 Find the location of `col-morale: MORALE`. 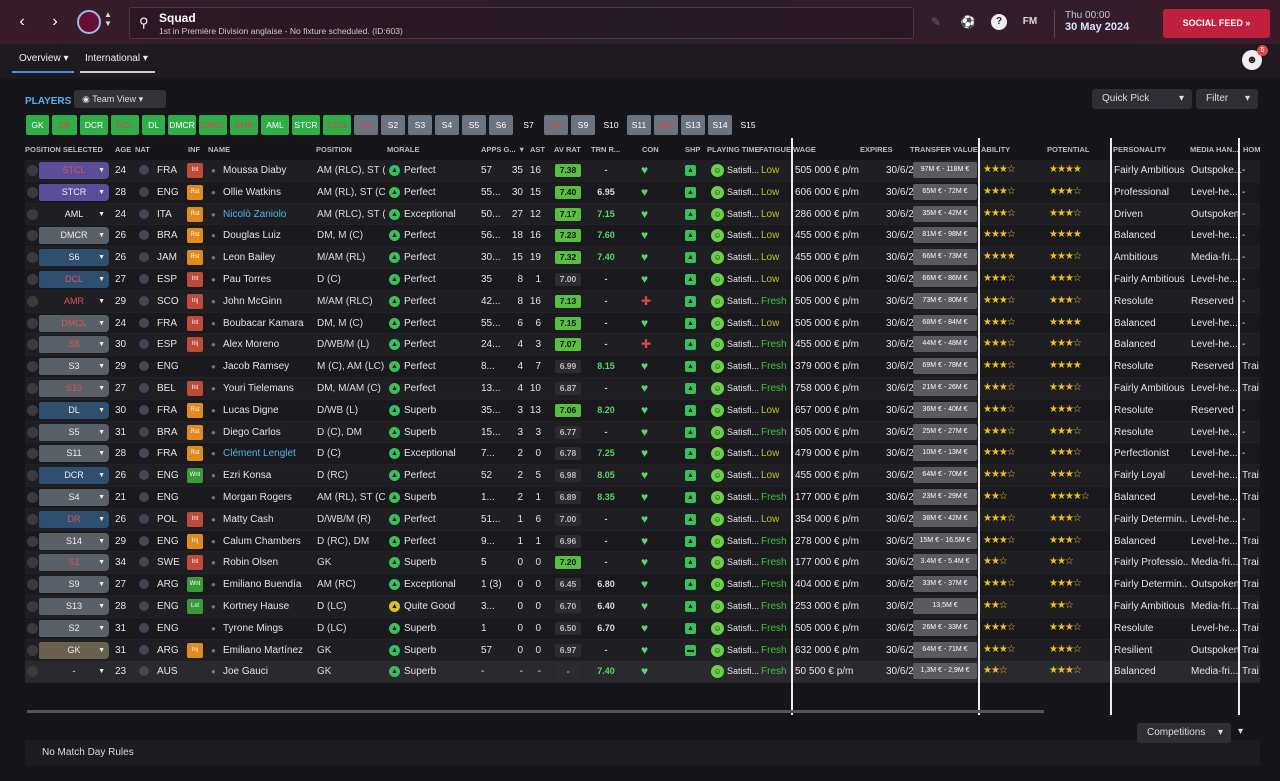

col-morale: MORALE is located at coordinates (403, 149).